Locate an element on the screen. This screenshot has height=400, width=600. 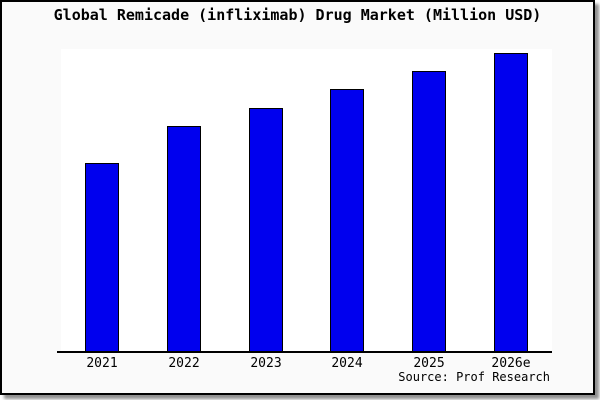
x-tick-label-2025: 2025 is located at coordinates (429, 363).